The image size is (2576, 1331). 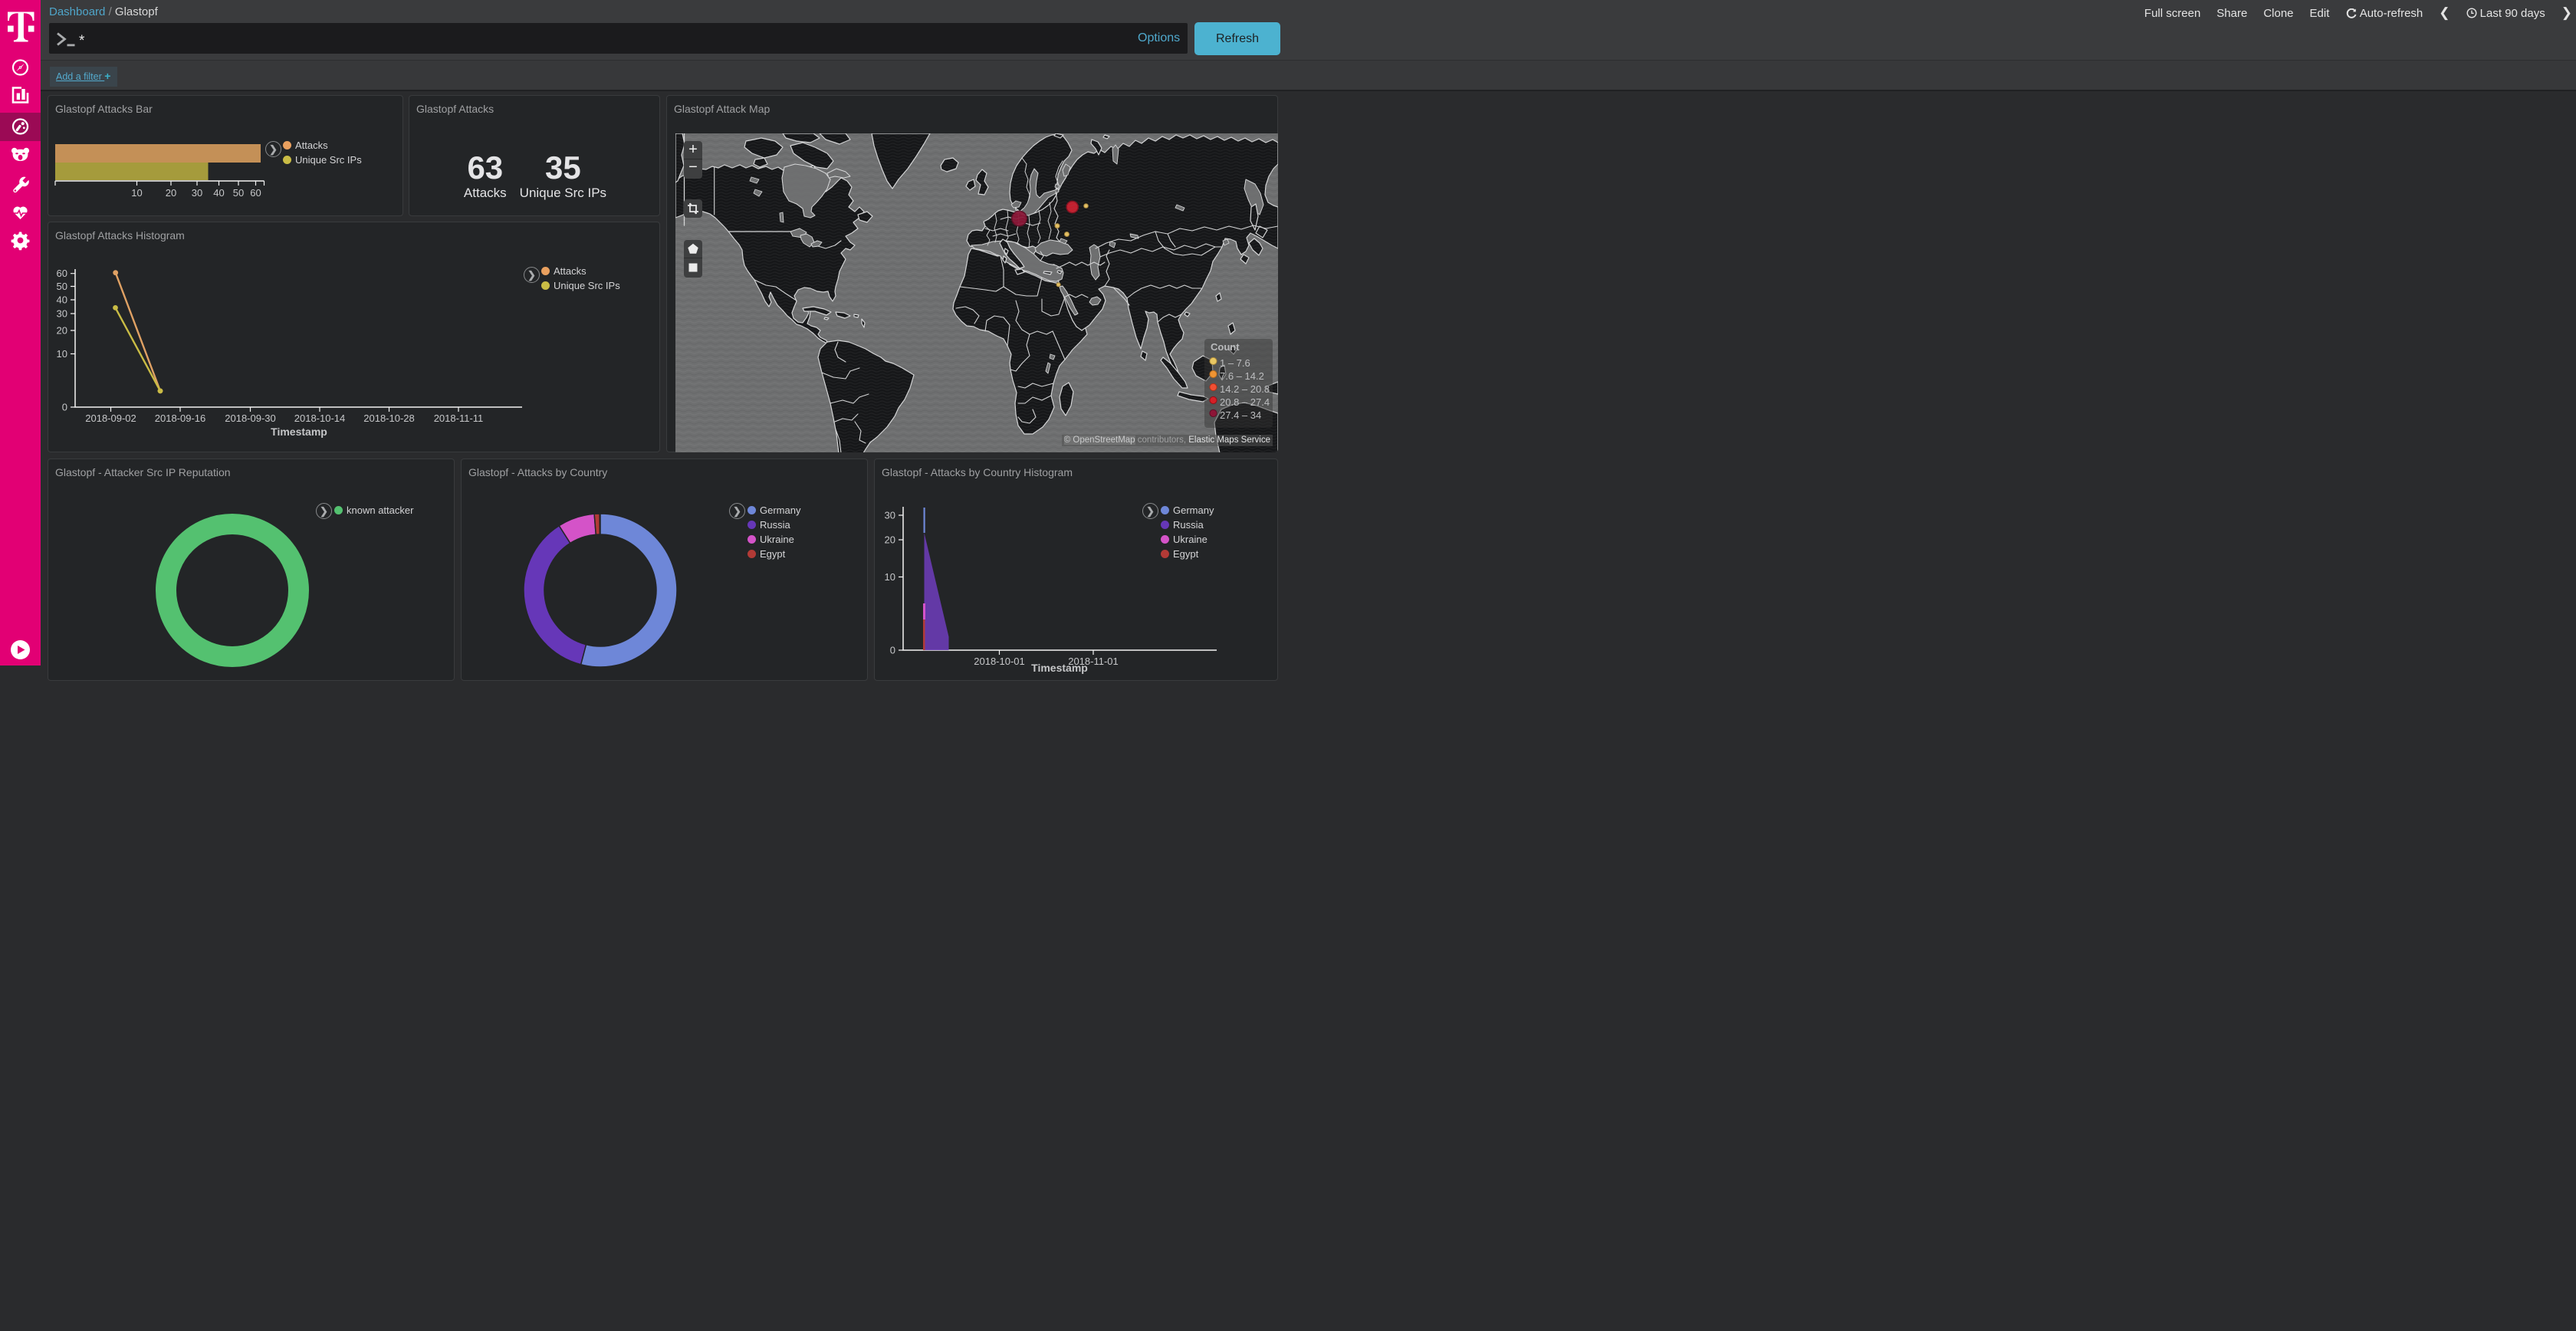 What do you see at coordinates (110, 418) in the screenshot?
I see `svg-text: 2018-09-02` at bounding box center [110, 418].